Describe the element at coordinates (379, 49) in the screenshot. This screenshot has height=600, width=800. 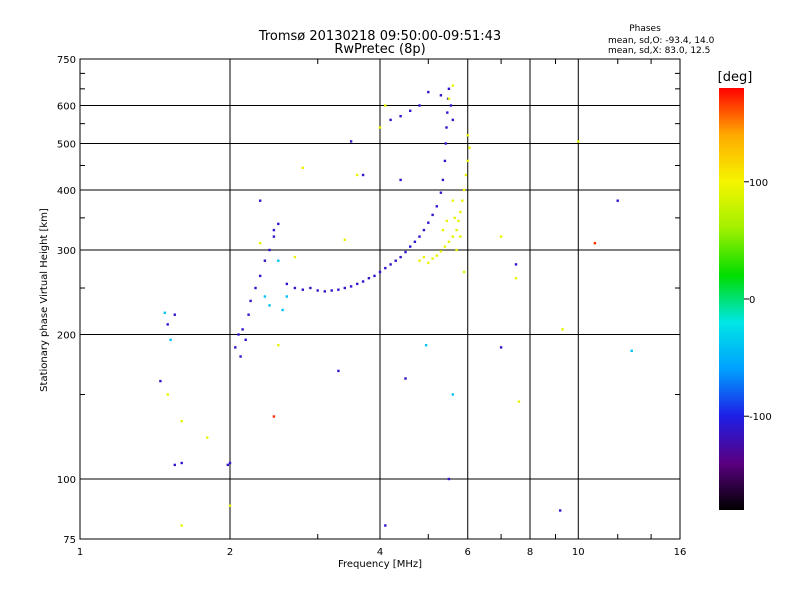
I see `chart-subtitle: RwPretec (8p)` at that location.